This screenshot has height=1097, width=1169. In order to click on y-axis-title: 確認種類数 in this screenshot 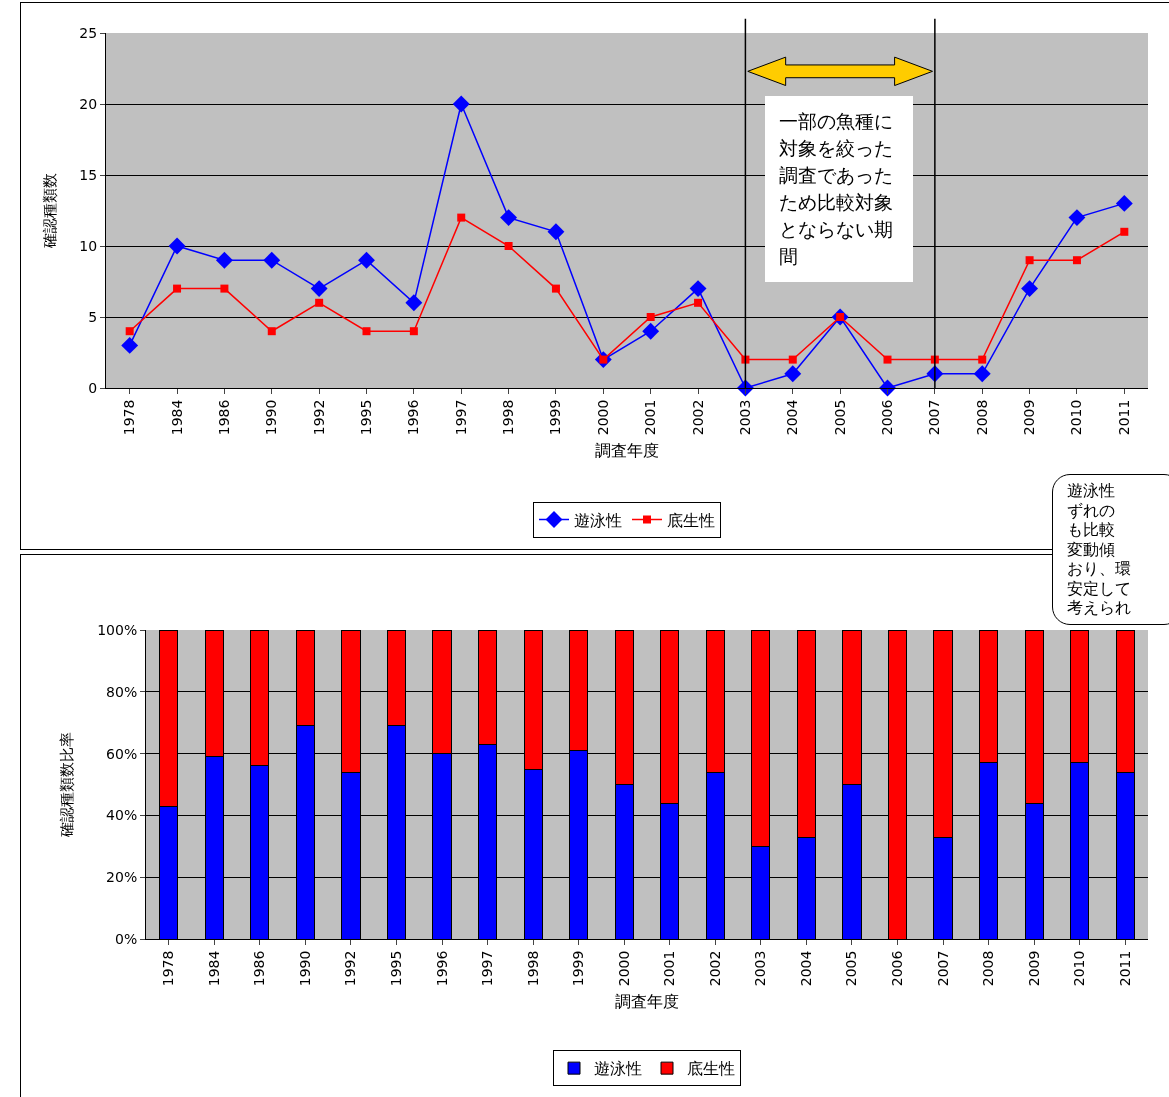, I will do `click(49, 211)`.